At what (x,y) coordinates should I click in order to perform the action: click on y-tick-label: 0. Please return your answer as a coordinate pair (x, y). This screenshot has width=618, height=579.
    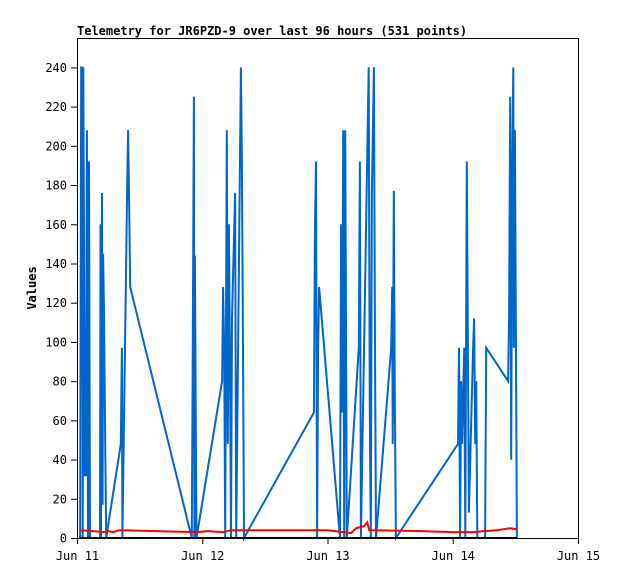
    Looking at the image, I should click on (63, 539).